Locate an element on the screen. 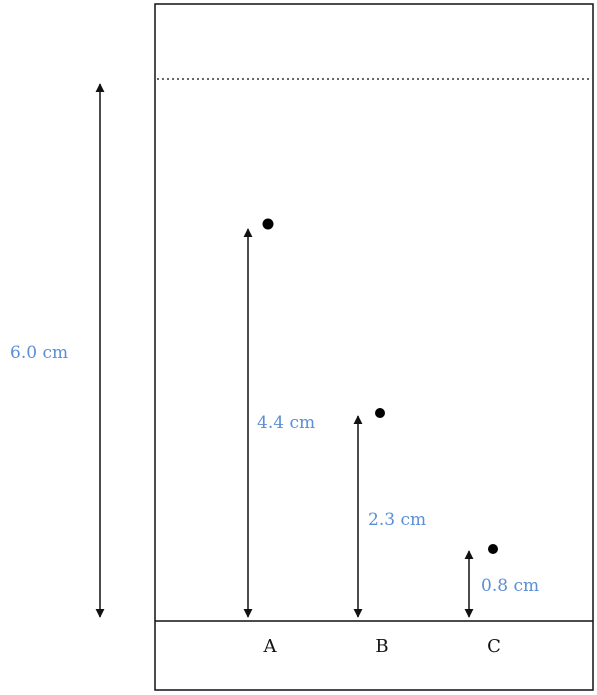 The height and width of the screenshot is (695, 597). lane-c-spot is located at coordinates (493, 549).